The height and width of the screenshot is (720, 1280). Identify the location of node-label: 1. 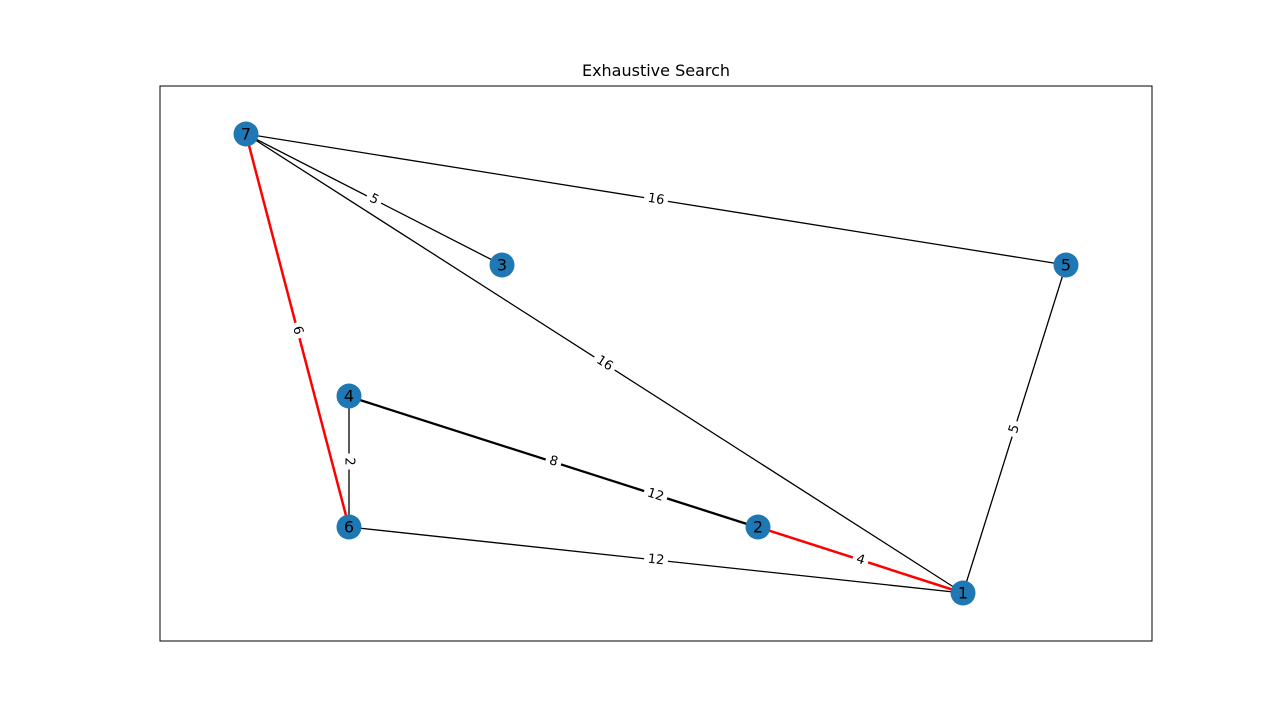
(963, 593).